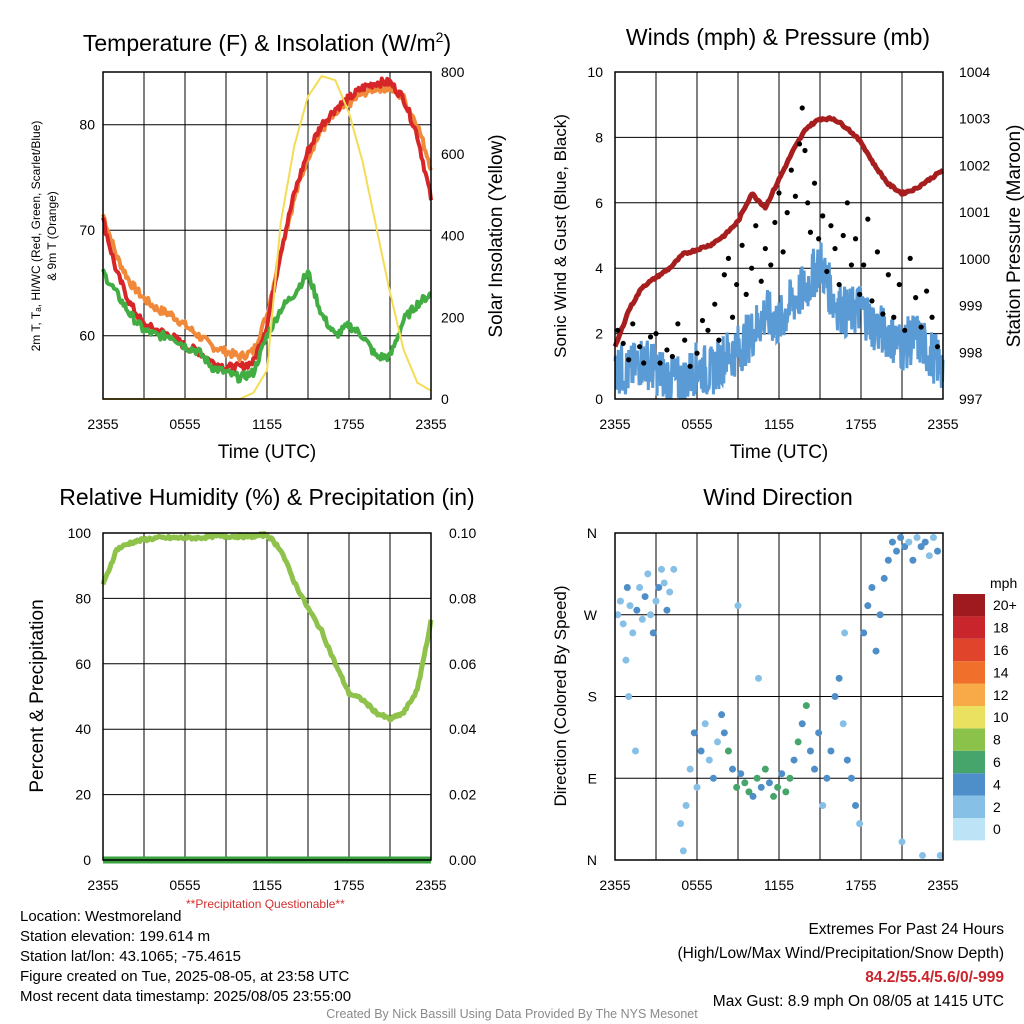  What do you see at coordinates (592, 778) in the screenshot?
I see `y-tick-label: E` at bounding box center [592, 778].